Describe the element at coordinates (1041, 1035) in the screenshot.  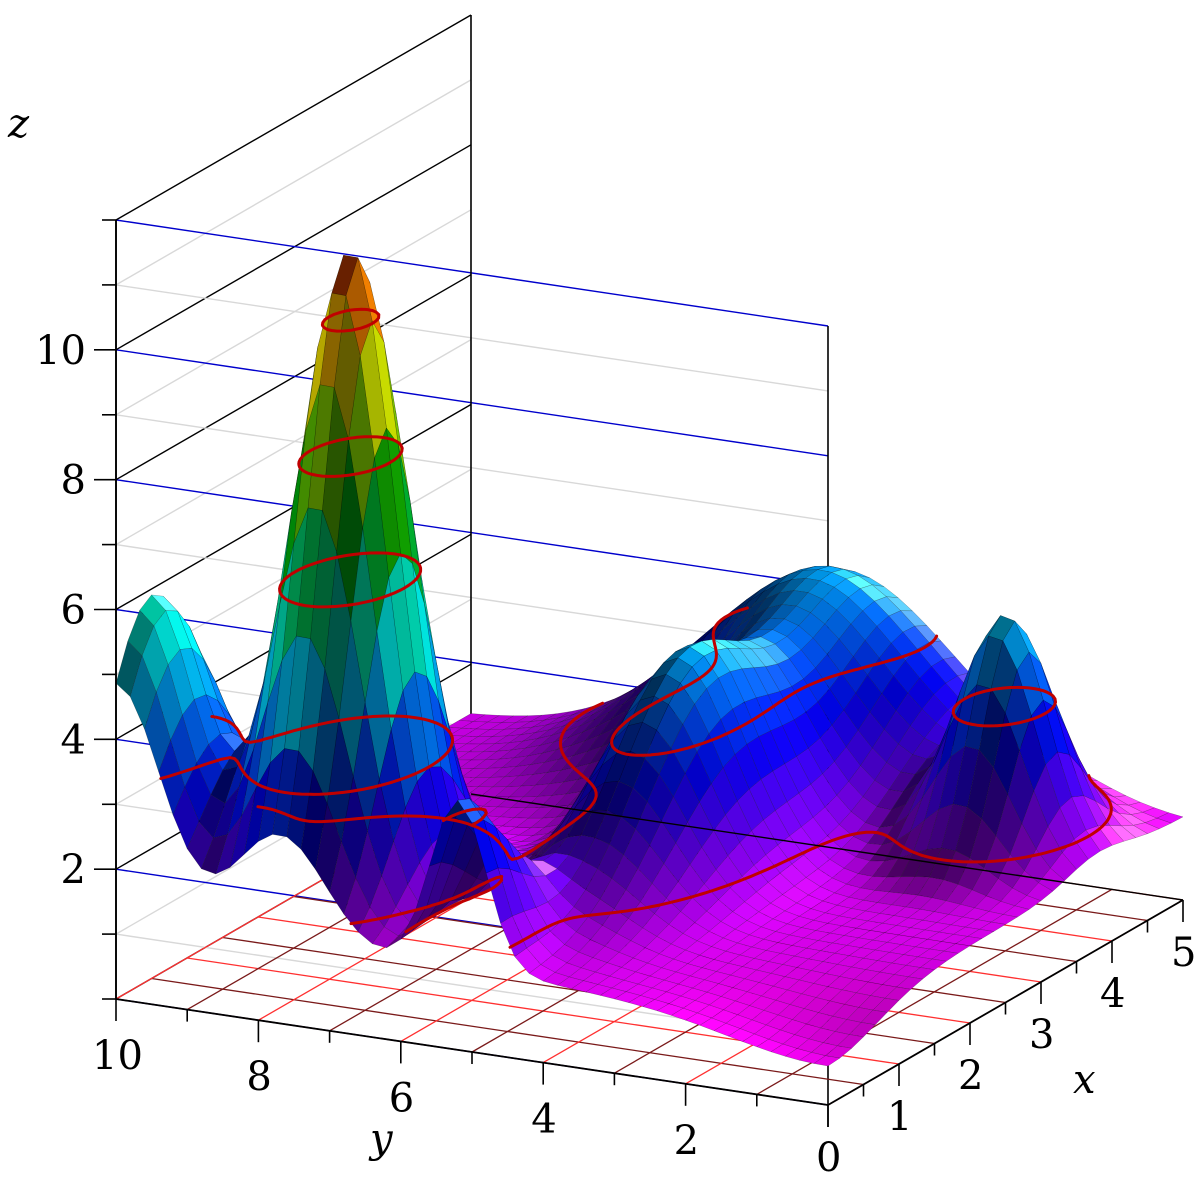
I see `x-tick-label: 3` at that location.